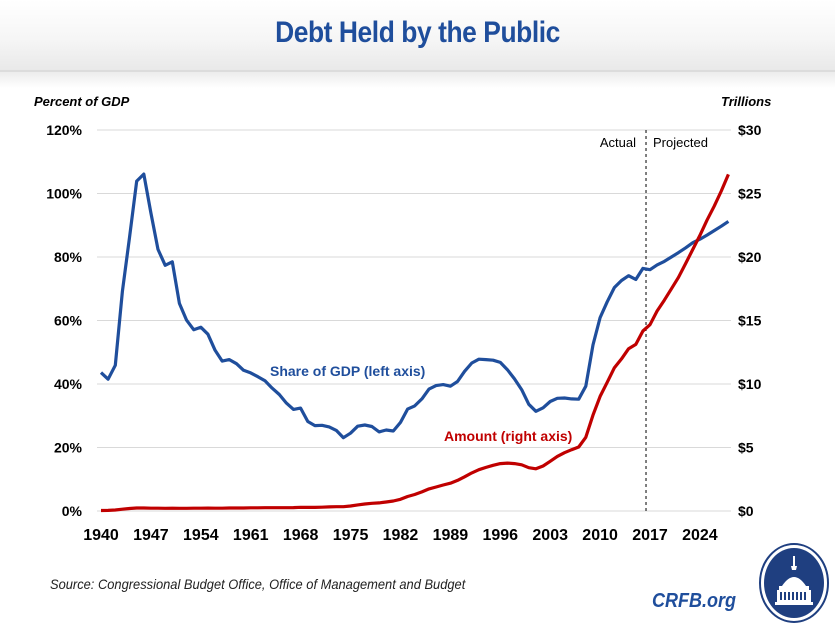 The height and width of the screenshot is (628, 835). I want to click on x-tick-label: 1975, so click(351, 535).